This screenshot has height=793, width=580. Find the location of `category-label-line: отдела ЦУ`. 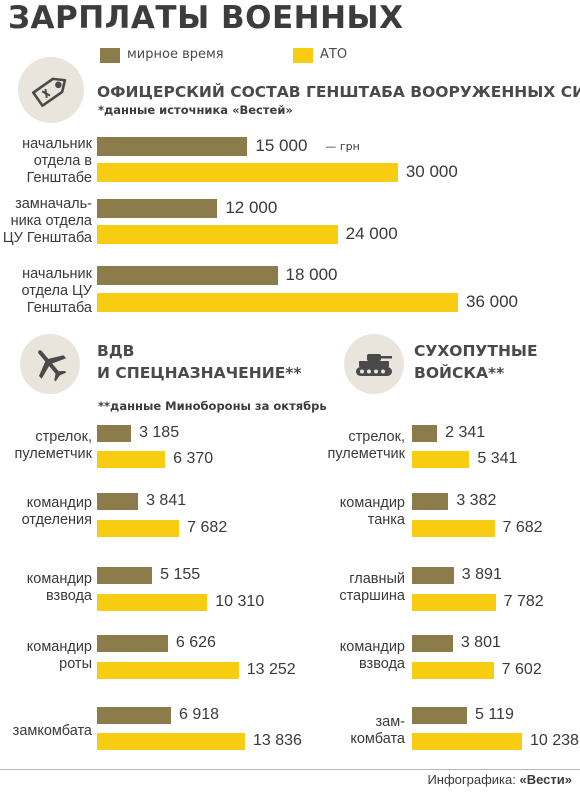

category-label-line: отдела ЦУ is located at coordinates (56, 291).